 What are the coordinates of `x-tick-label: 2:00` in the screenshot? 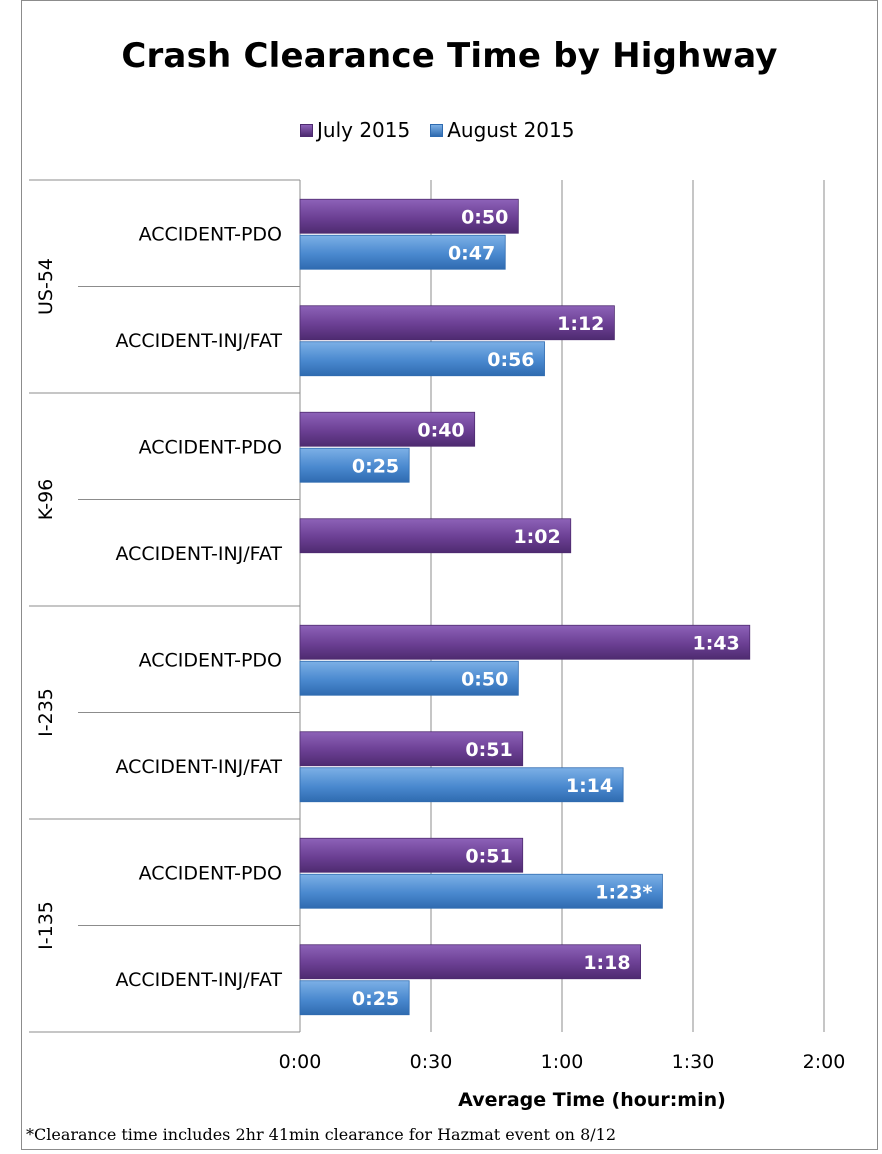 It's located at (824, 1062).